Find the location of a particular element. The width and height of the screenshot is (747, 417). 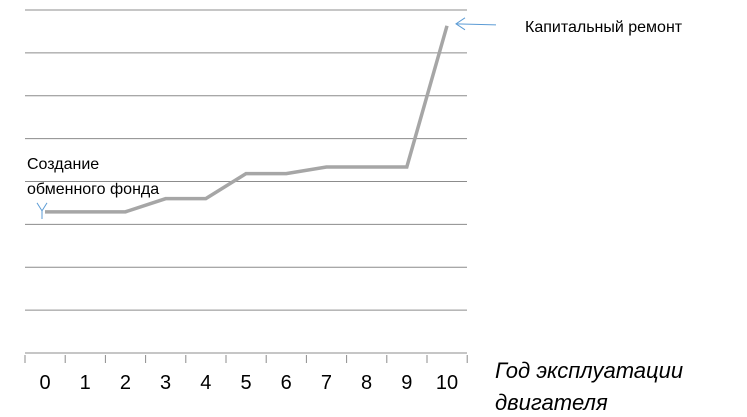

annotation-overhaul: Капитальный ремонт is located at coordinates (604, 27).